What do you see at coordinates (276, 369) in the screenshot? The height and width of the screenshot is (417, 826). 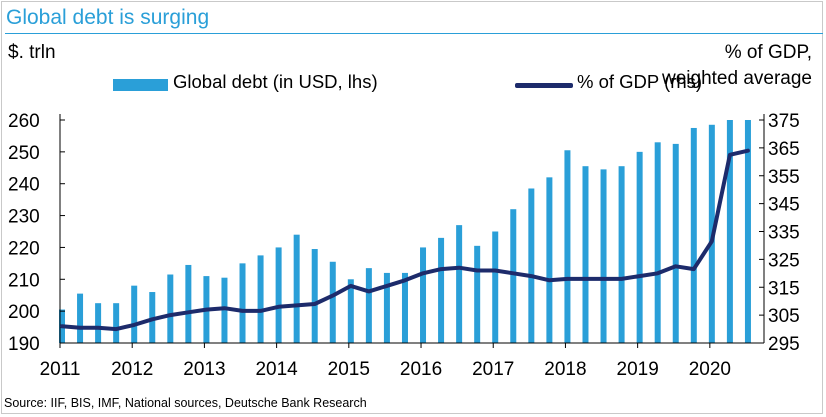 I see `x-tick-label: 2014` at bounding box center [276, 369].